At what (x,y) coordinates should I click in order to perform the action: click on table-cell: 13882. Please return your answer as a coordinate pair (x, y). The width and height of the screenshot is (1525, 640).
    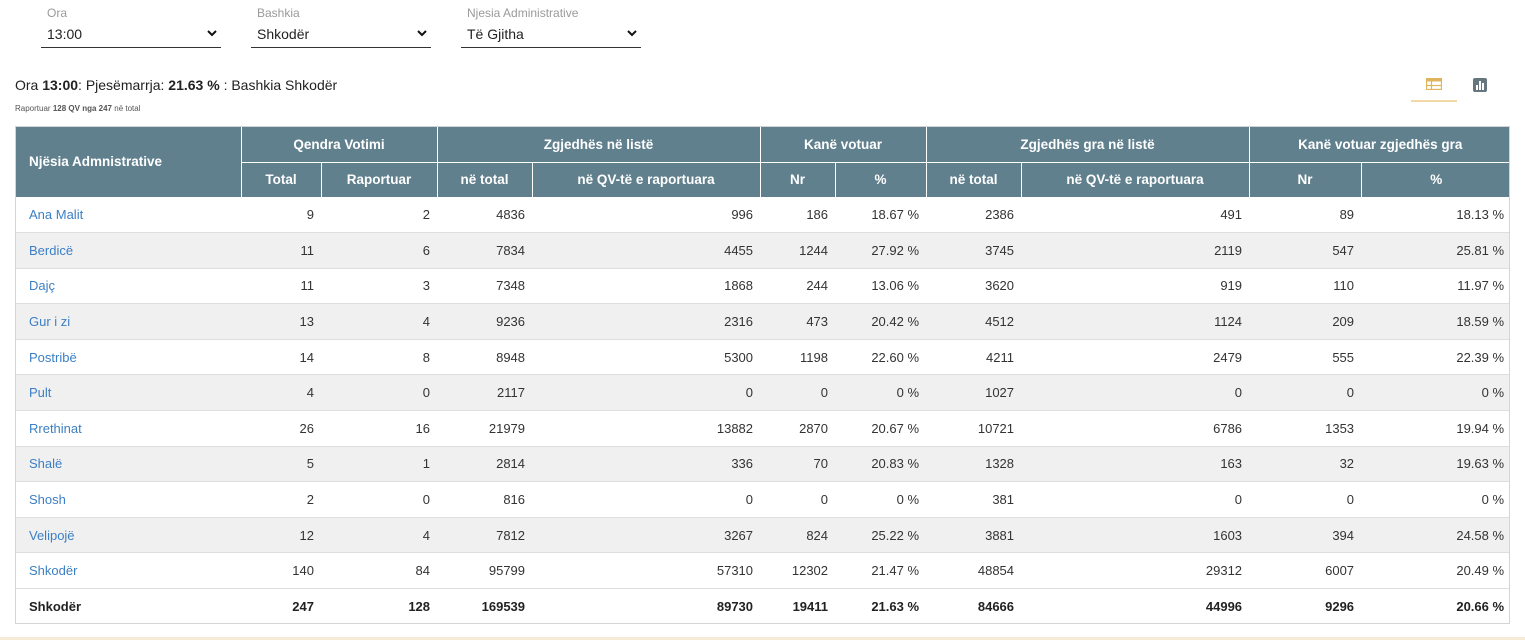
    Looking at the image, I should click on (646, 428).